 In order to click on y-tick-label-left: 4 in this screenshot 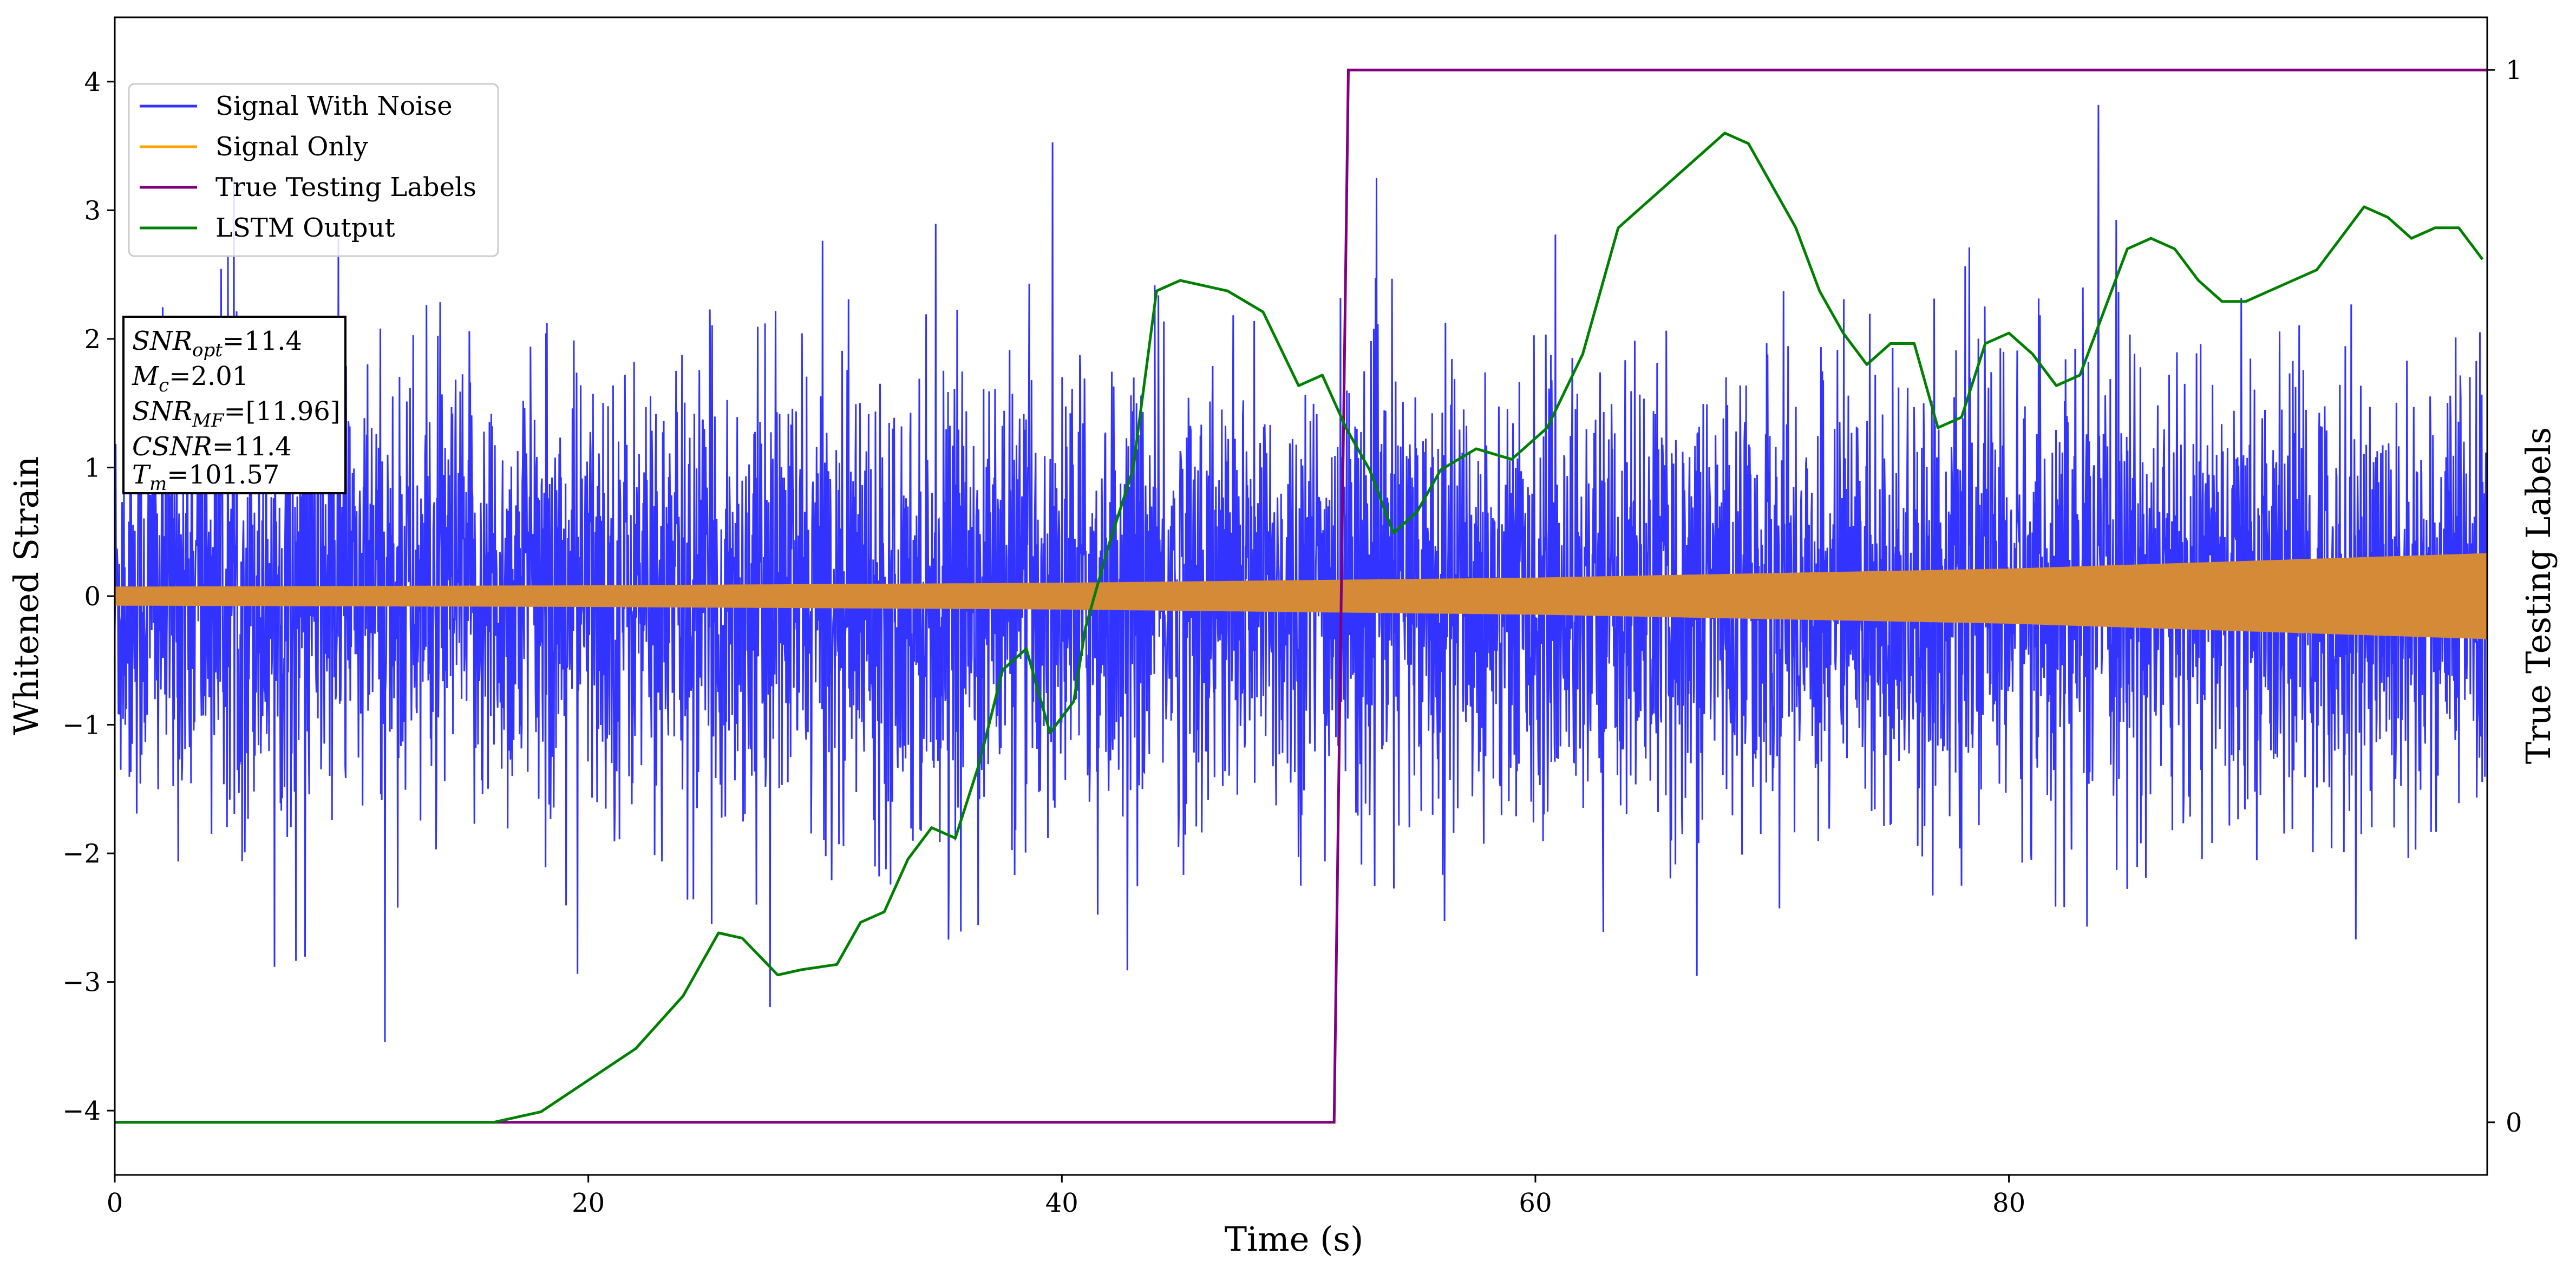, I will do `click(92, 82)`.